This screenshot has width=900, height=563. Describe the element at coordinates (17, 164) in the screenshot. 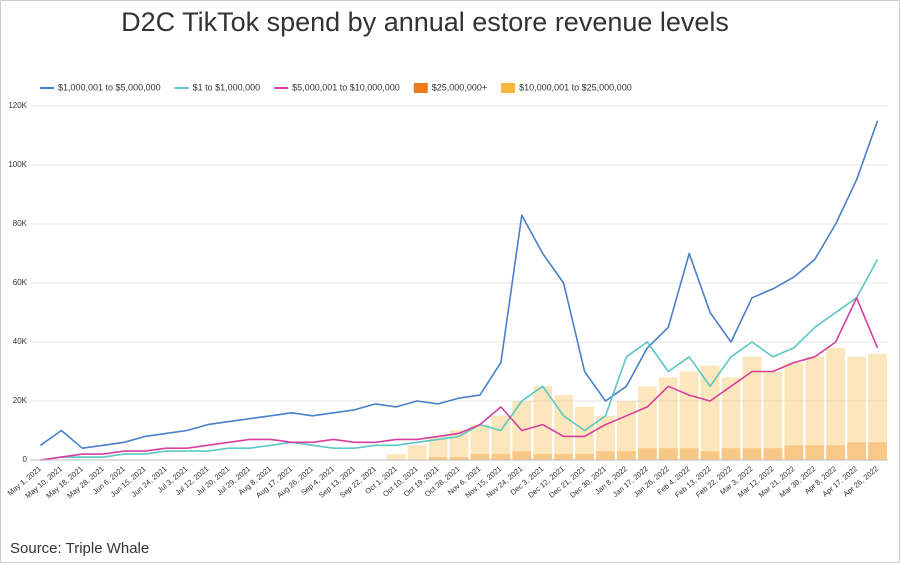

I see `y-tick-label: 100K` at that location.